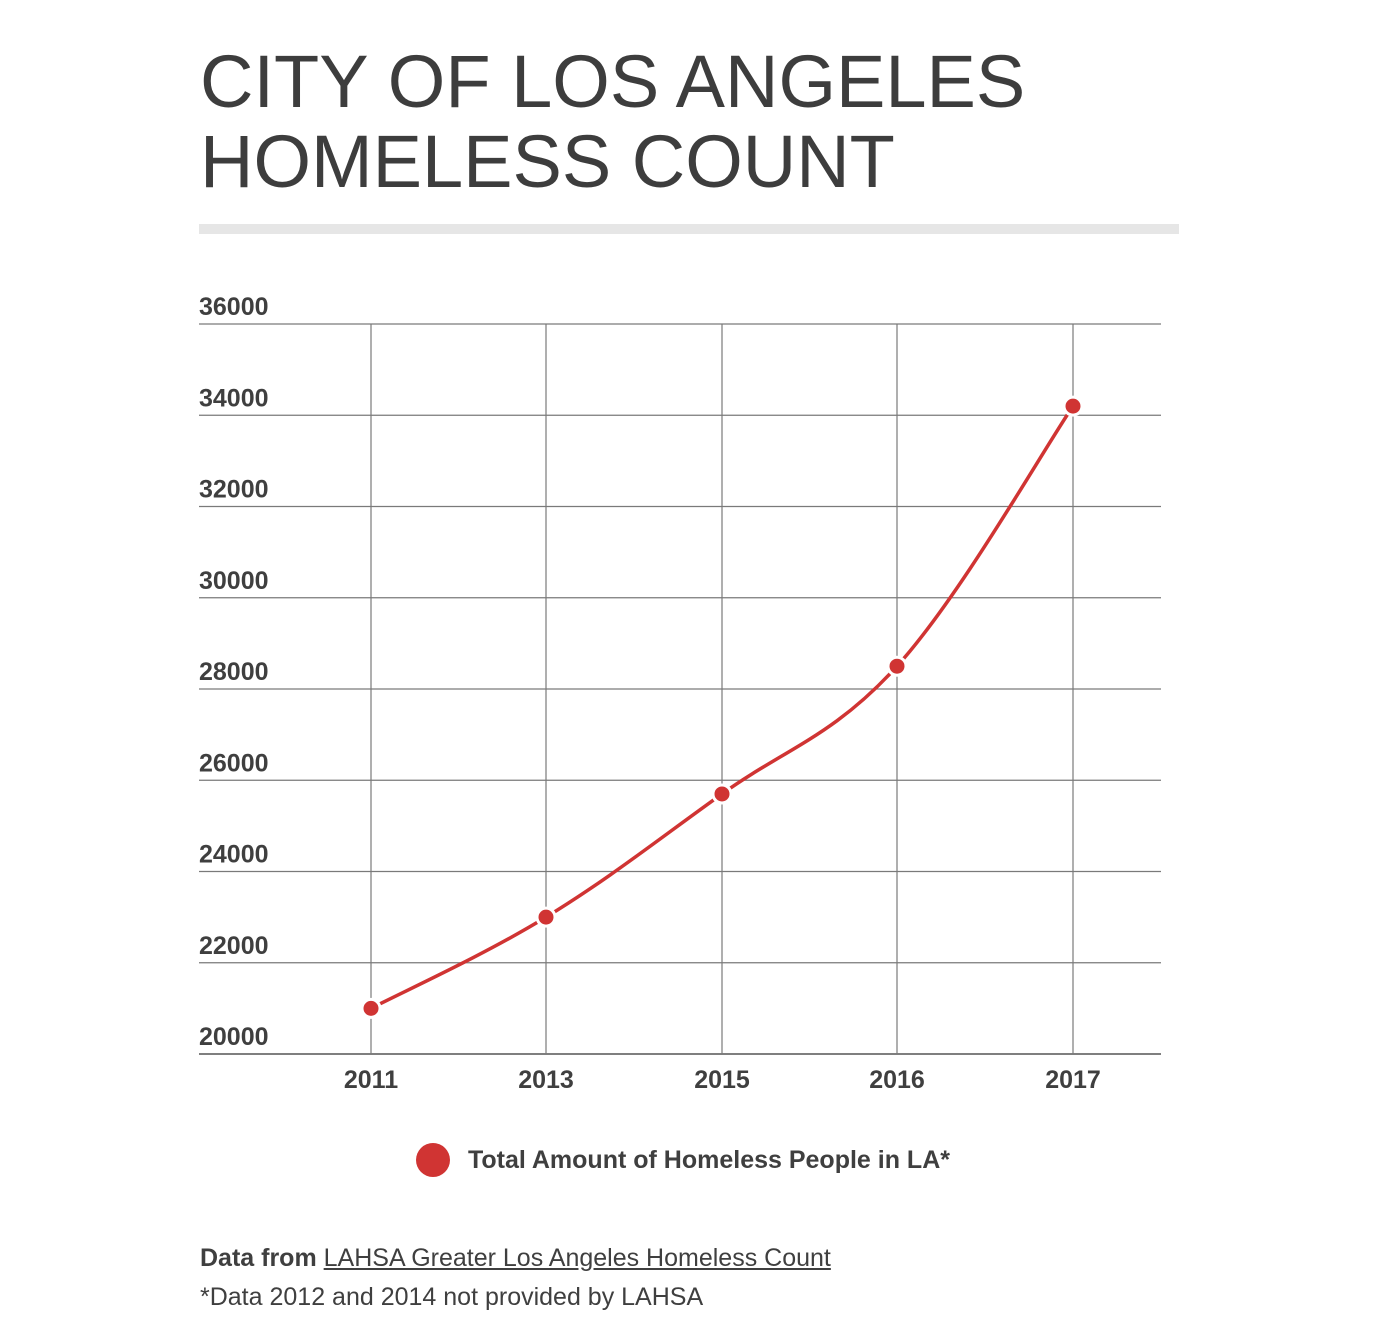 The height and width of the screenshot is (1343, 1379). Describe the element at coordinates (1073, 1080) in the screenshot. I see `x-tick-label-2017: 2017` at that location.